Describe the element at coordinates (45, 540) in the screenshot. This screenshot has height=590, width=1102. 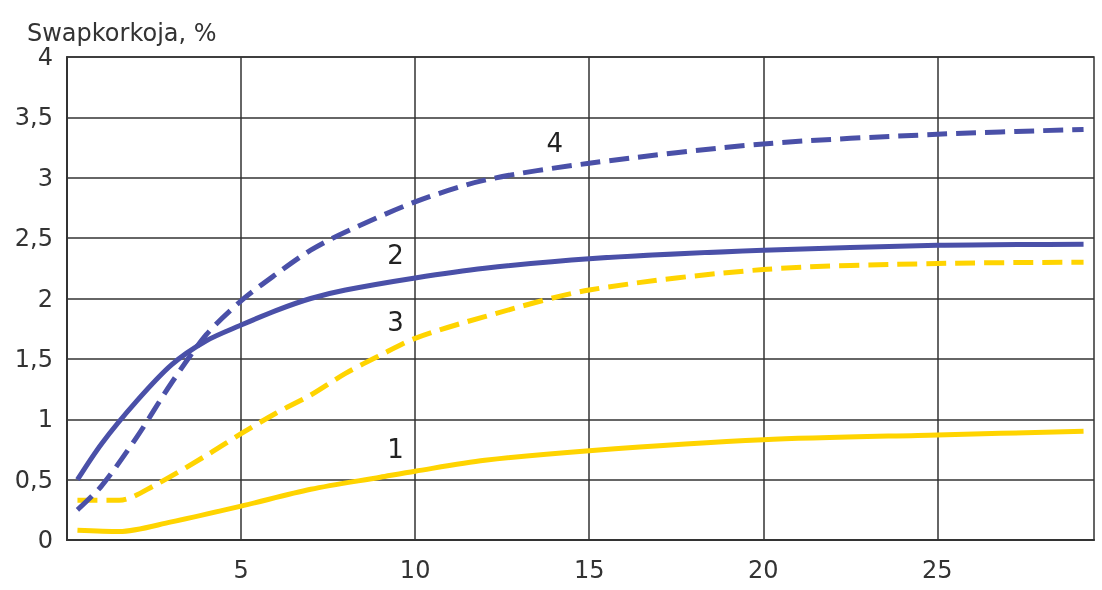
I see `y-tick-label: 0` at that location.